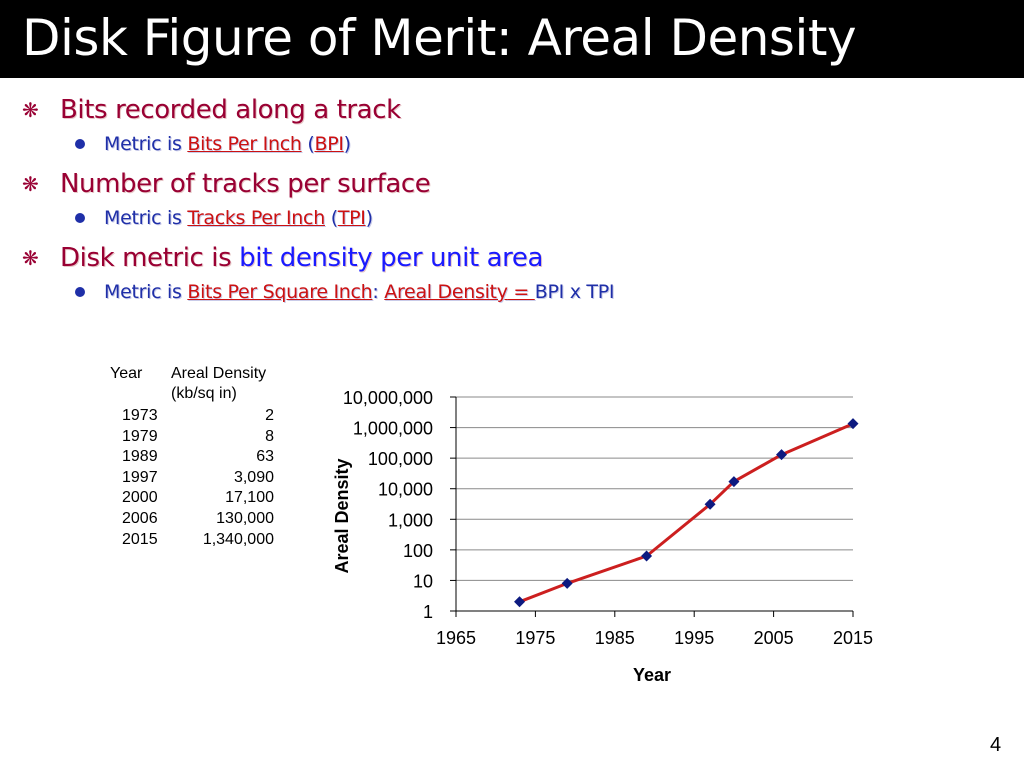  Describe the element at coordinates (140, 477) in the screenshot. I see `table-year-cell: 1997` at that location.